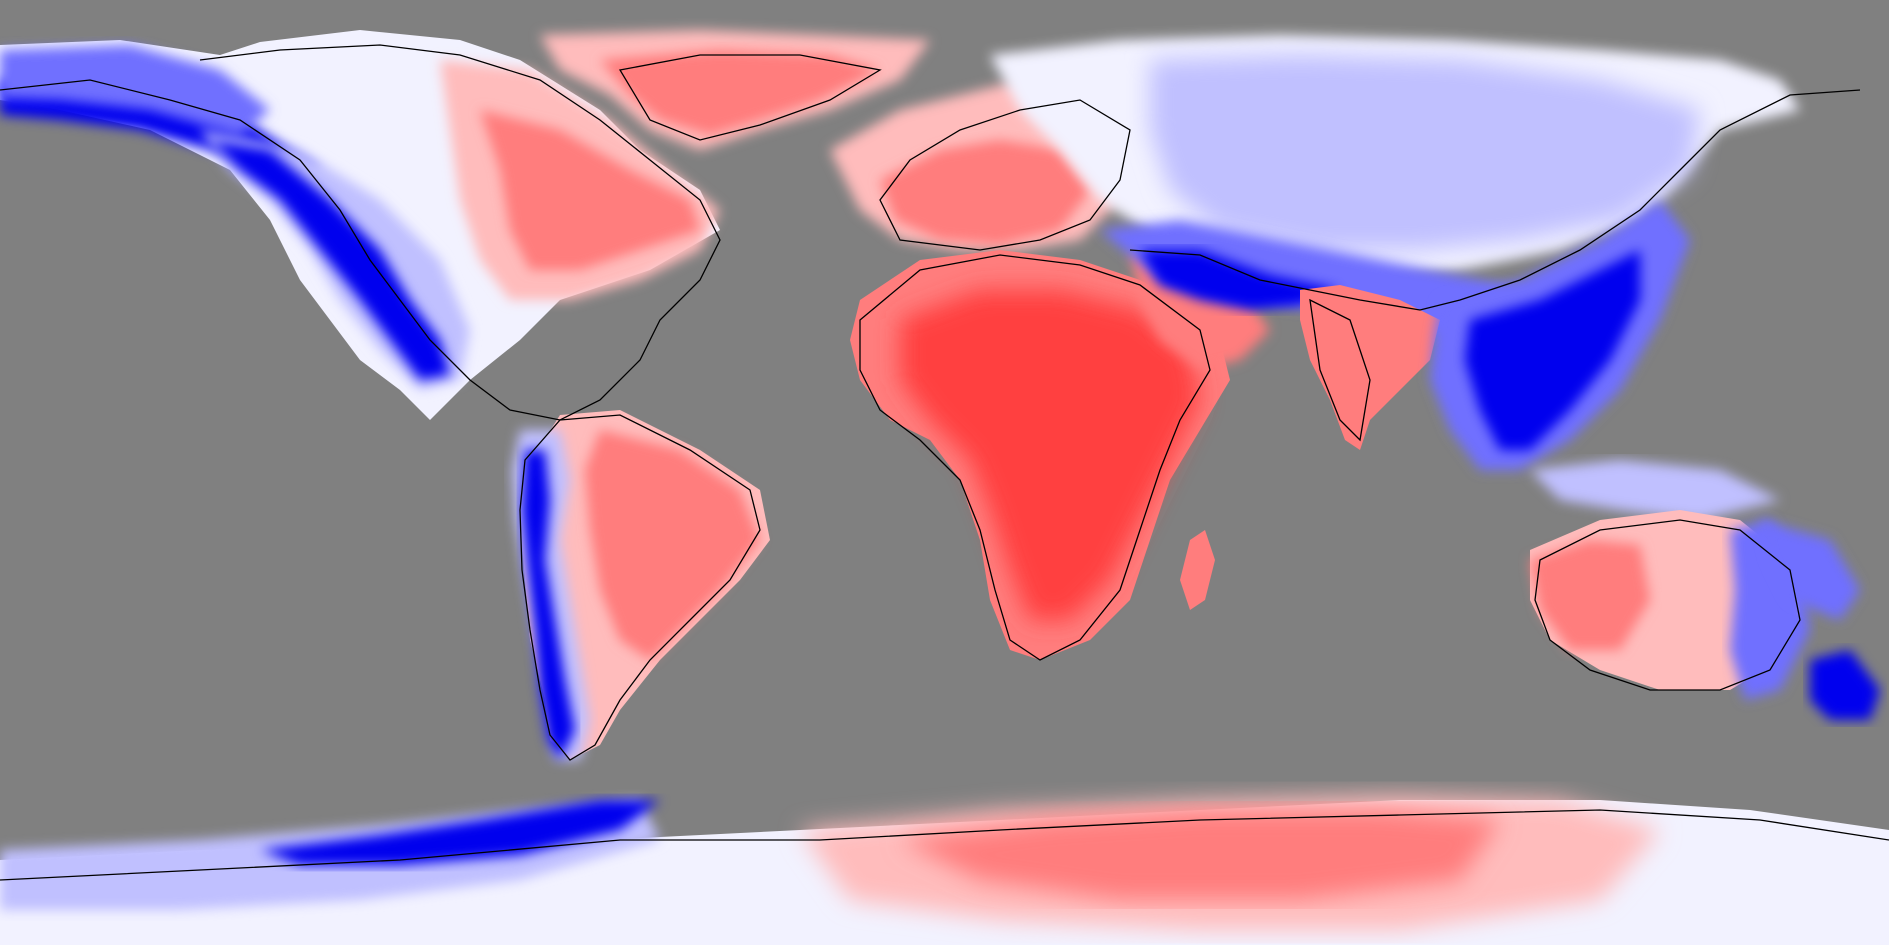 This screenshot has height=945, width=1889. Describe the element at coordinates (1810, 570) in the screenshot. I see `region-melanesia` at that location.